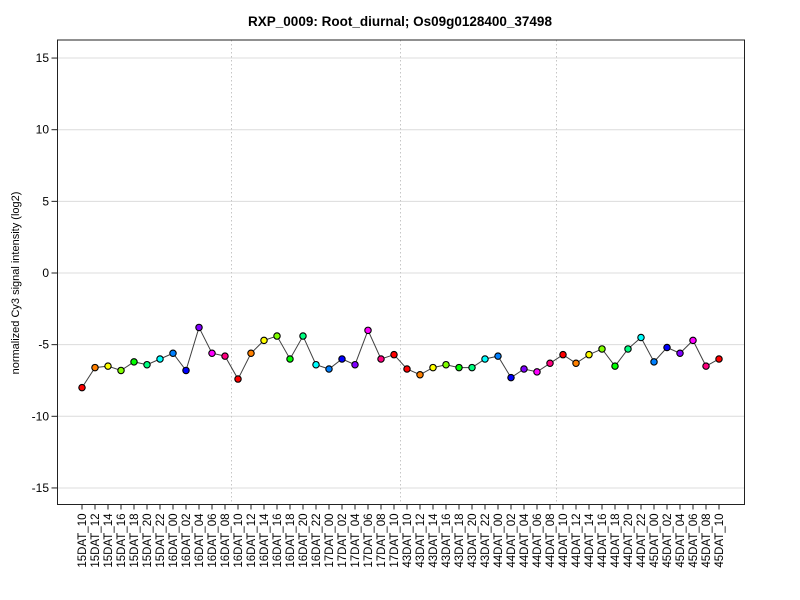  I want to click on x-tick-label: 43DAT_12, so click(421, 541).